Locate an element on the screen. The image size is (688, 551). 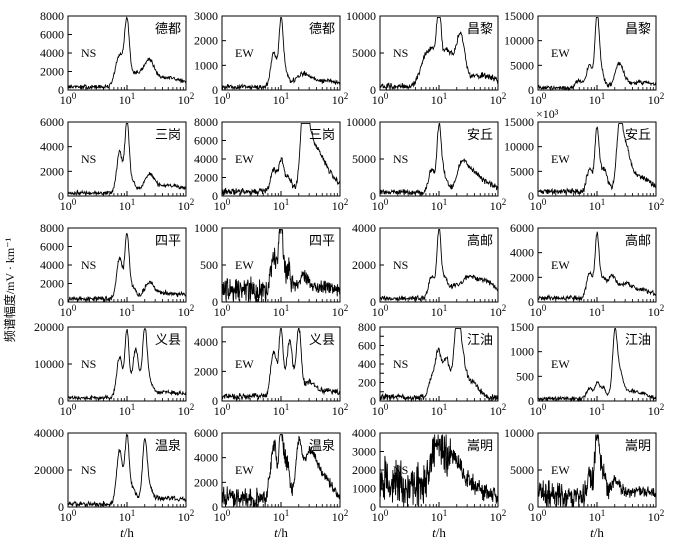
x-axis-var: t is located at coordinates (276, 532).